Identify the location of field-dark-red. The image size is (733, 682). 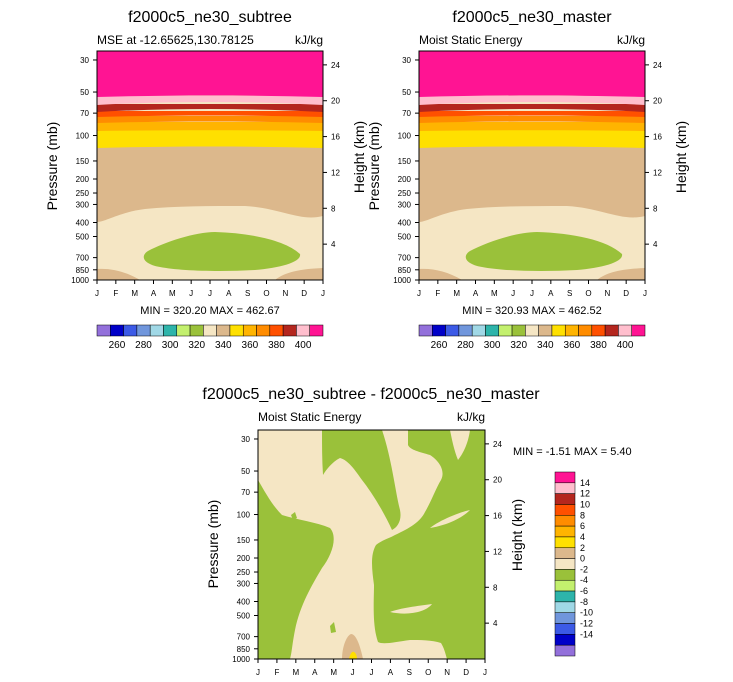
(210, 108).